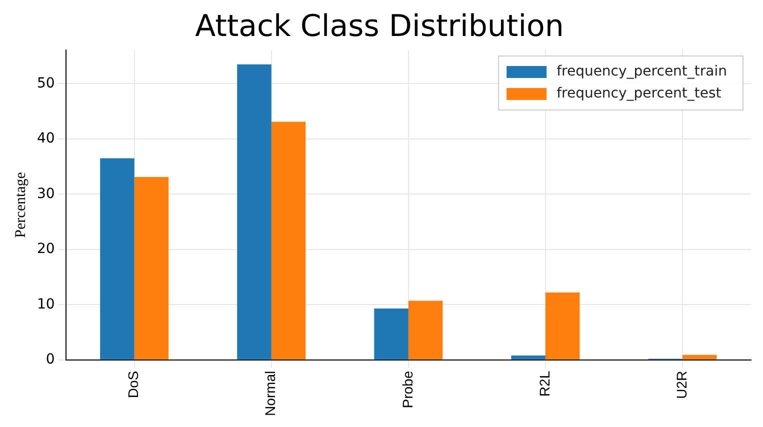 The height and width of the screenshot is (427, 763). Describe the element at coordinates (45, 83) in the screenshot. I see `y-tick-label: 50` at that location.